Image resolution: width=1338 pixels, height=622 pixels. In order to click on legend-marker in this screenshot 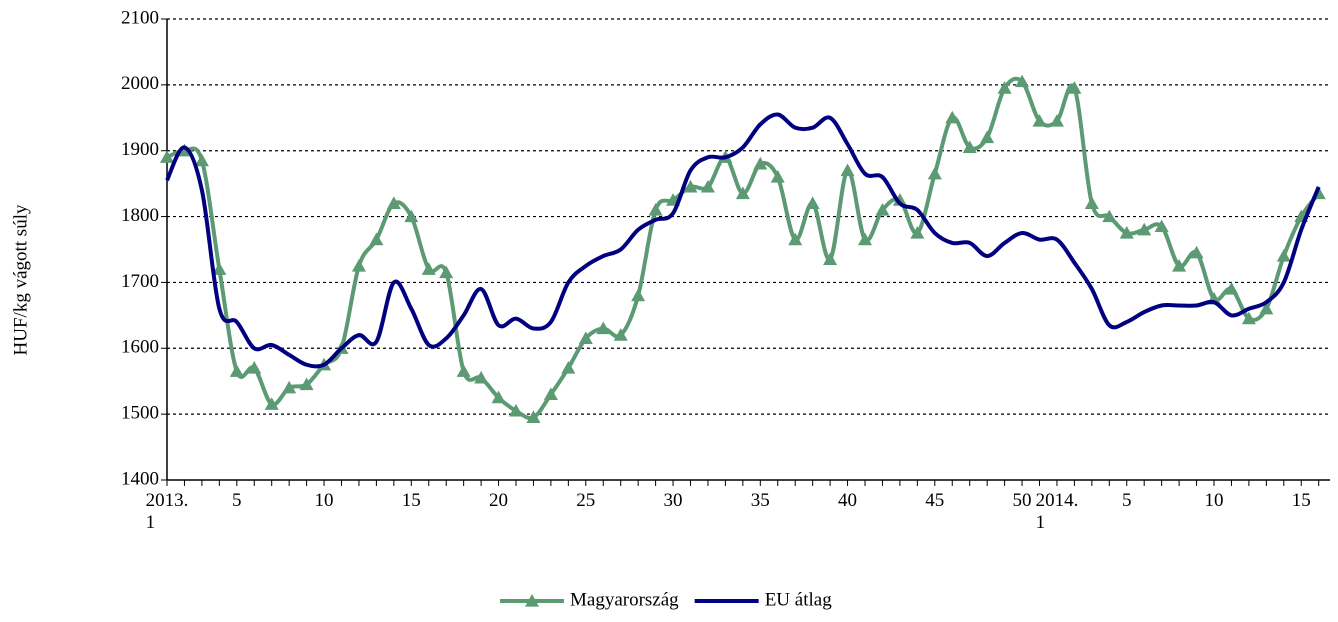, I will do `click(532, 600)`.